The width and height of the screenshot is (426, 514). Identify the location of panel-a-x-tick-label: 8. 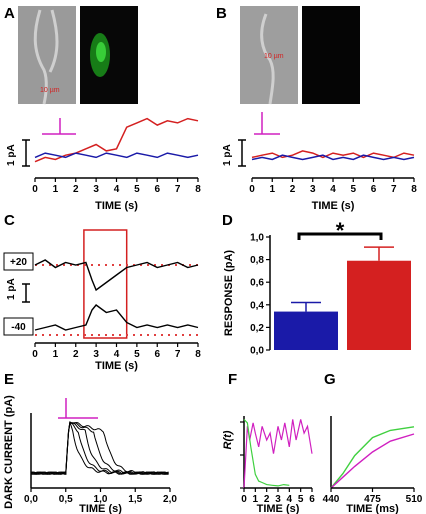
(198, 189).